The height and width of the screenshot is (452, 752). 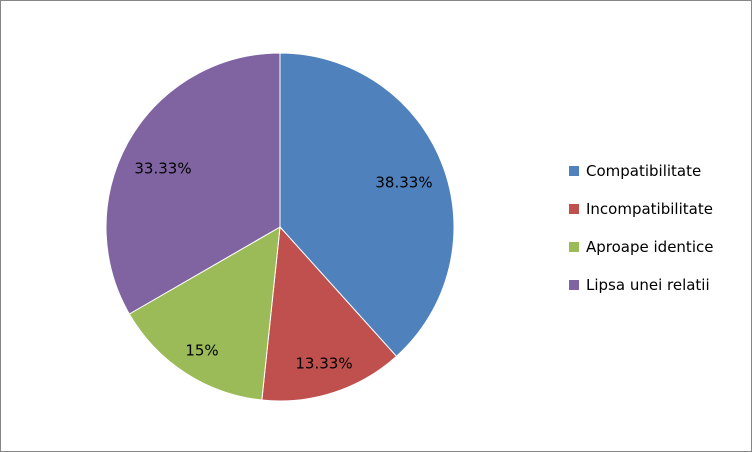 I want to click on data-label-3: 15%, so click(x=201, y=351).